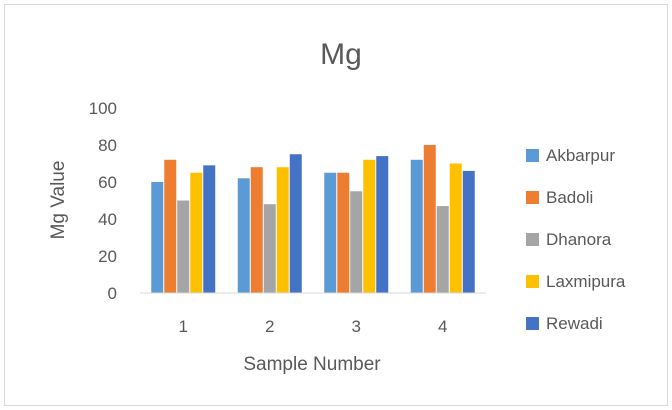  What do you see at coordinates (107, 256) in the screenshot?
I see `y-tick-label: 20` at bounding box center [107, 256].